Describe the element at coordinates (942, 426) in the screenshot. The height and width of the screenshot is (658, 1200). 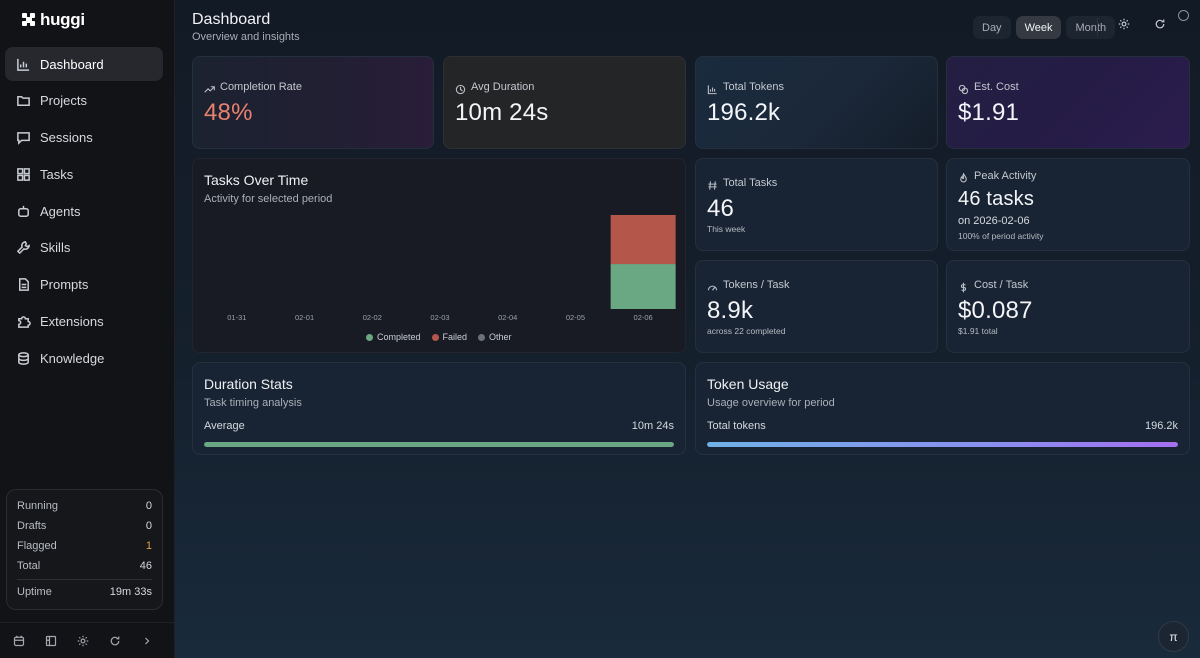
I see `total-tokens-row: Total tokens 196.2k` at that location.